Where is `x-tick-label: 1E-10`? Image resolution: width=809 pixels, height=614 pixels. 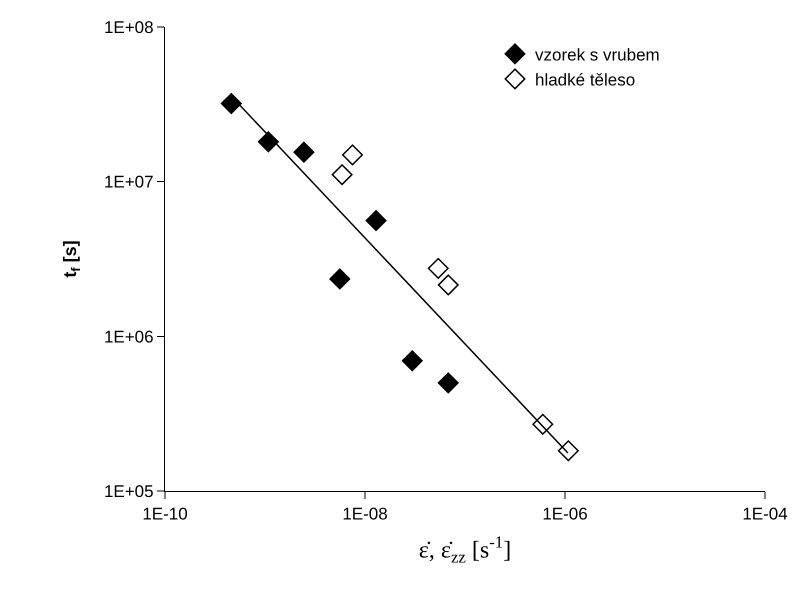
x-tick-label: 1E-10 is located at coordinates (165, 514).